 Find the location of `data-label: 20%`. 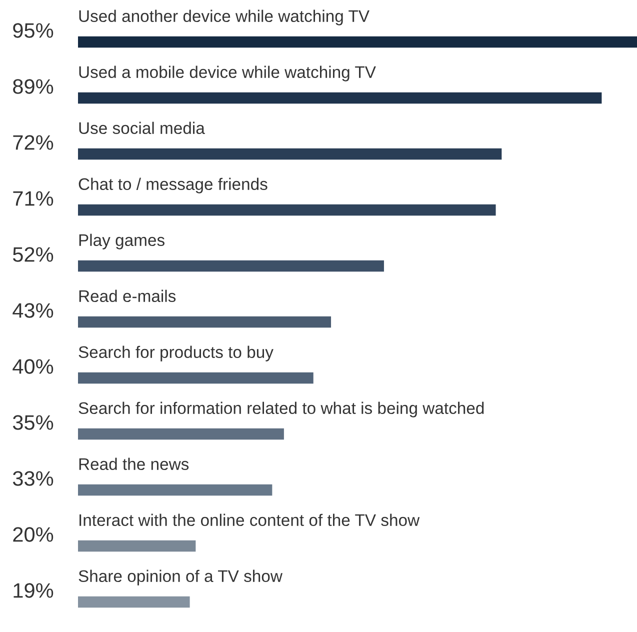

data-label: 20% is located at coordinates (33, 534).